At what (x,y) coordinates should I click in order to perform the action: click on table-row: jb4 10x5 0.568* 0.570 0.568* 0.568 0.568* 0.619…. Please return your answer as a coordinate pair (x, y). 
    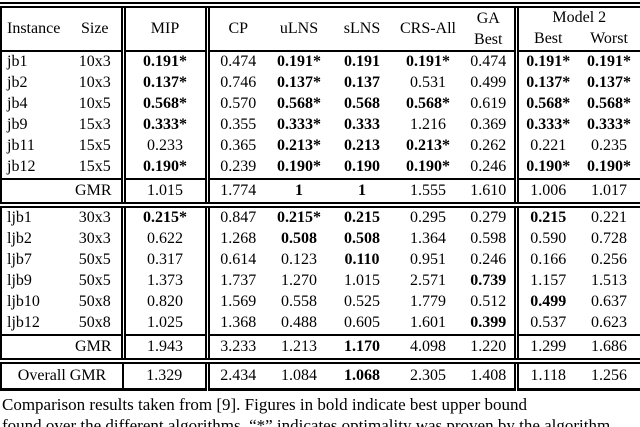
    Looking at the image, I should click on (320, 104).